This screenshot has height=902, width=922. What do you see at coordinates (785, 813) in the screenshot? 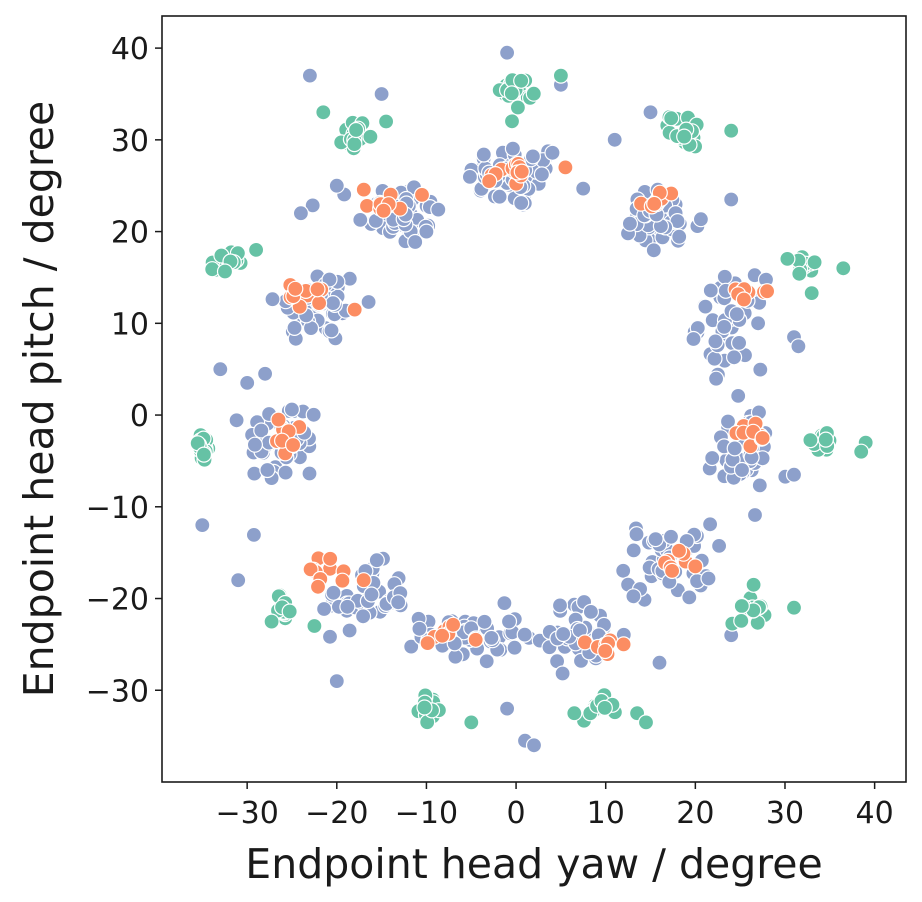
I see `x-tick-label: 30` at bounding box center [785, 813].